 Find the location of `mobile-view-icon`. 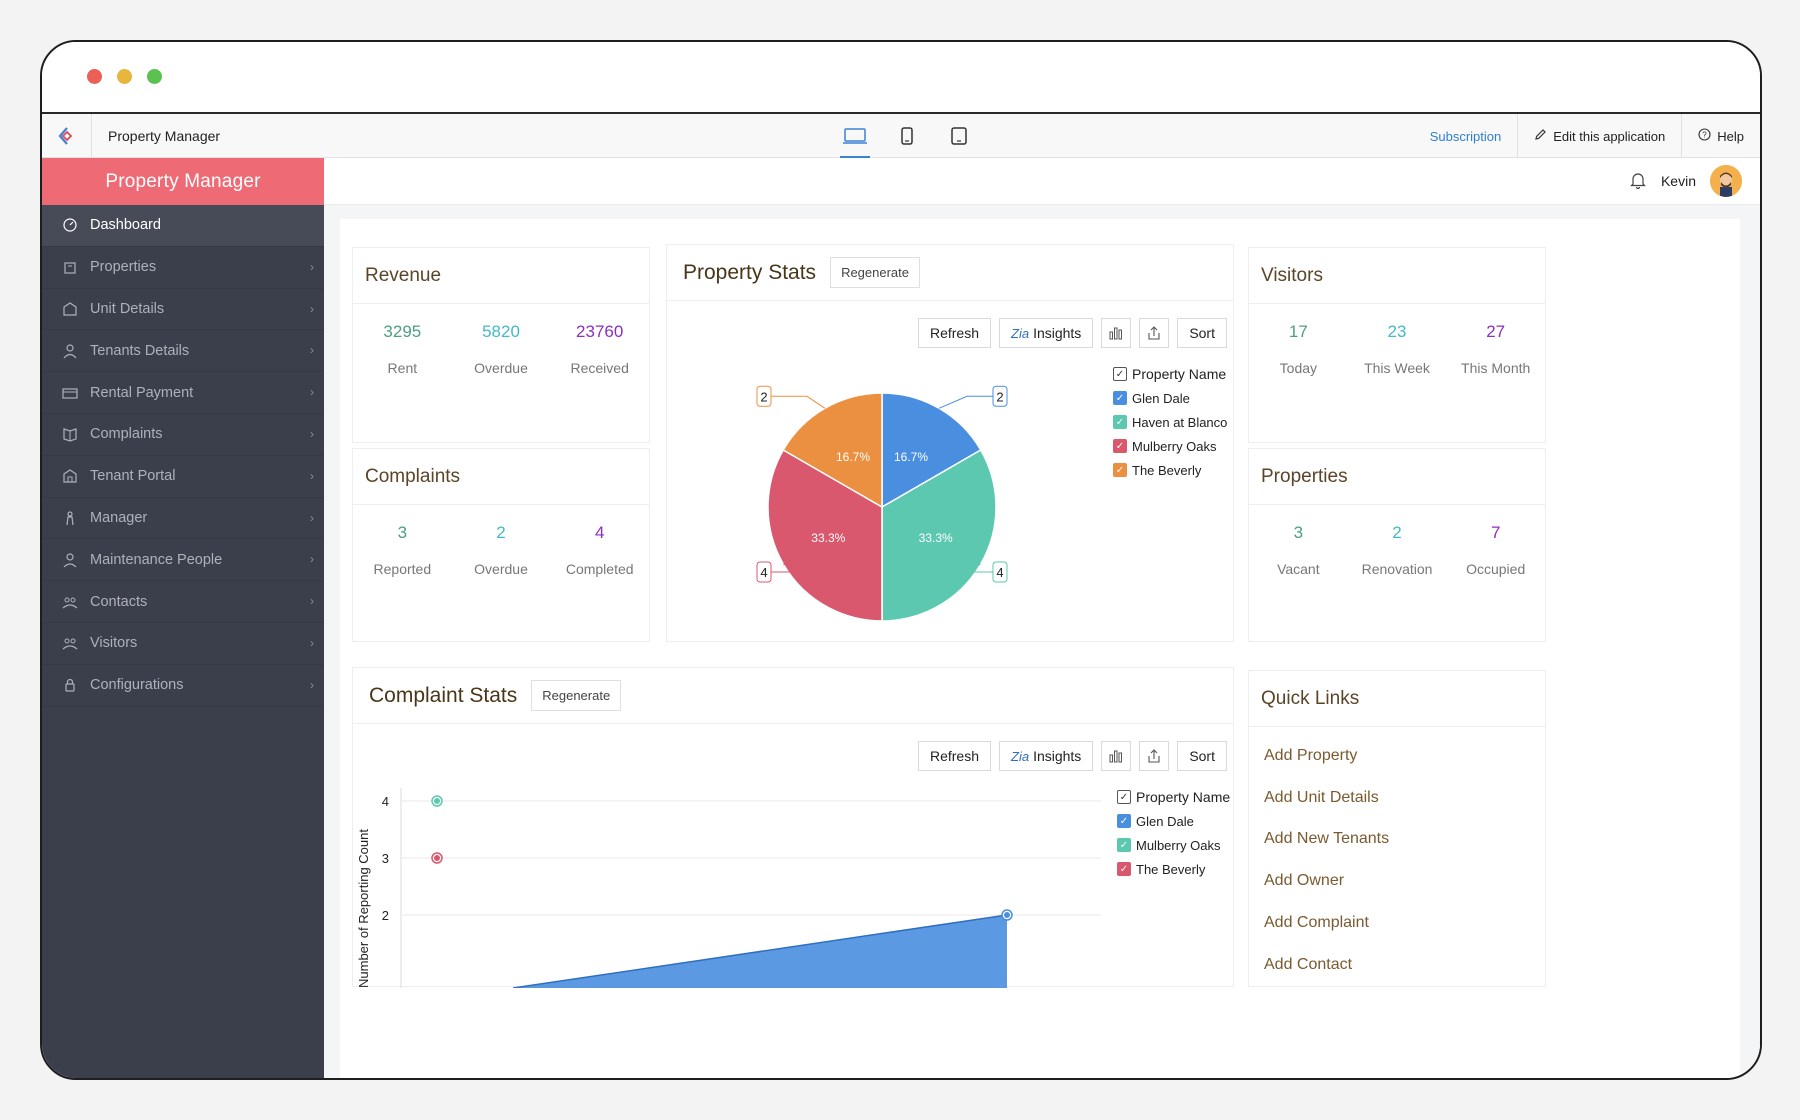

mobile-view-icon is located at coordinates (907, 136).